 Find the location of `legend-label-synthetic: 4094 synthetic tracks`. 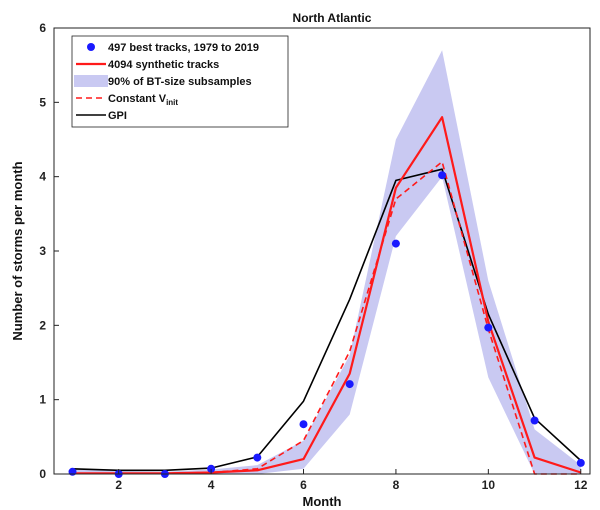

legend-label-synthetic: 4094 synthetic tracks is located at coordinates (163, 65).